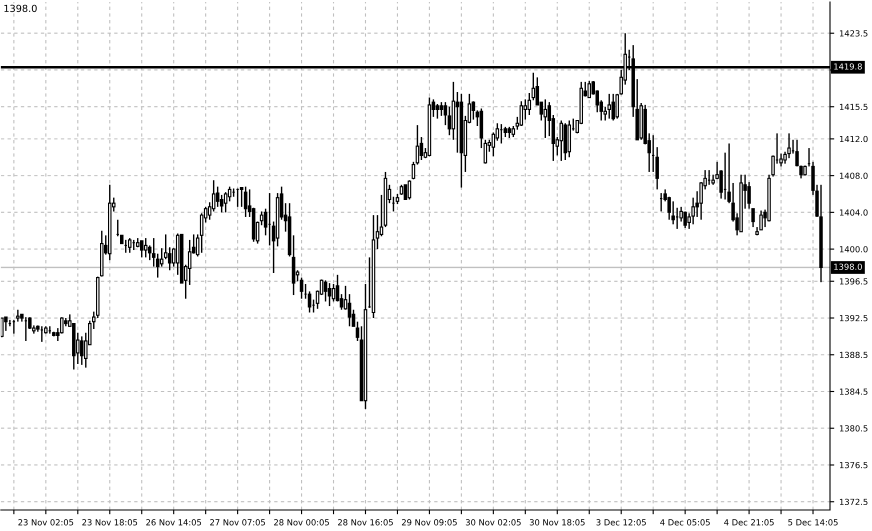 This screenshot has width=872, height=531. Describe the element at coordinates (854, 107) in the screenshot. I see `y-tick-label: 1415.5` at that location.